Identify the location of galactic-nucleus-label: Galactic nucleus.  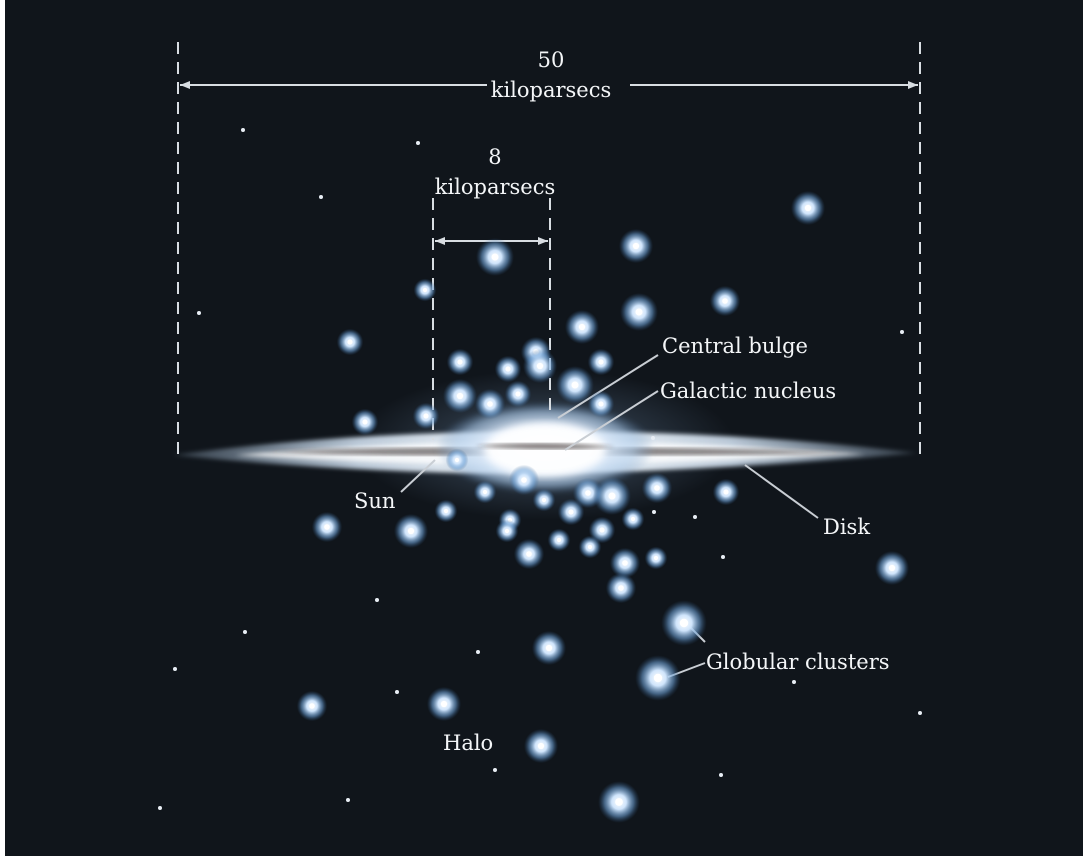
(748, 391).